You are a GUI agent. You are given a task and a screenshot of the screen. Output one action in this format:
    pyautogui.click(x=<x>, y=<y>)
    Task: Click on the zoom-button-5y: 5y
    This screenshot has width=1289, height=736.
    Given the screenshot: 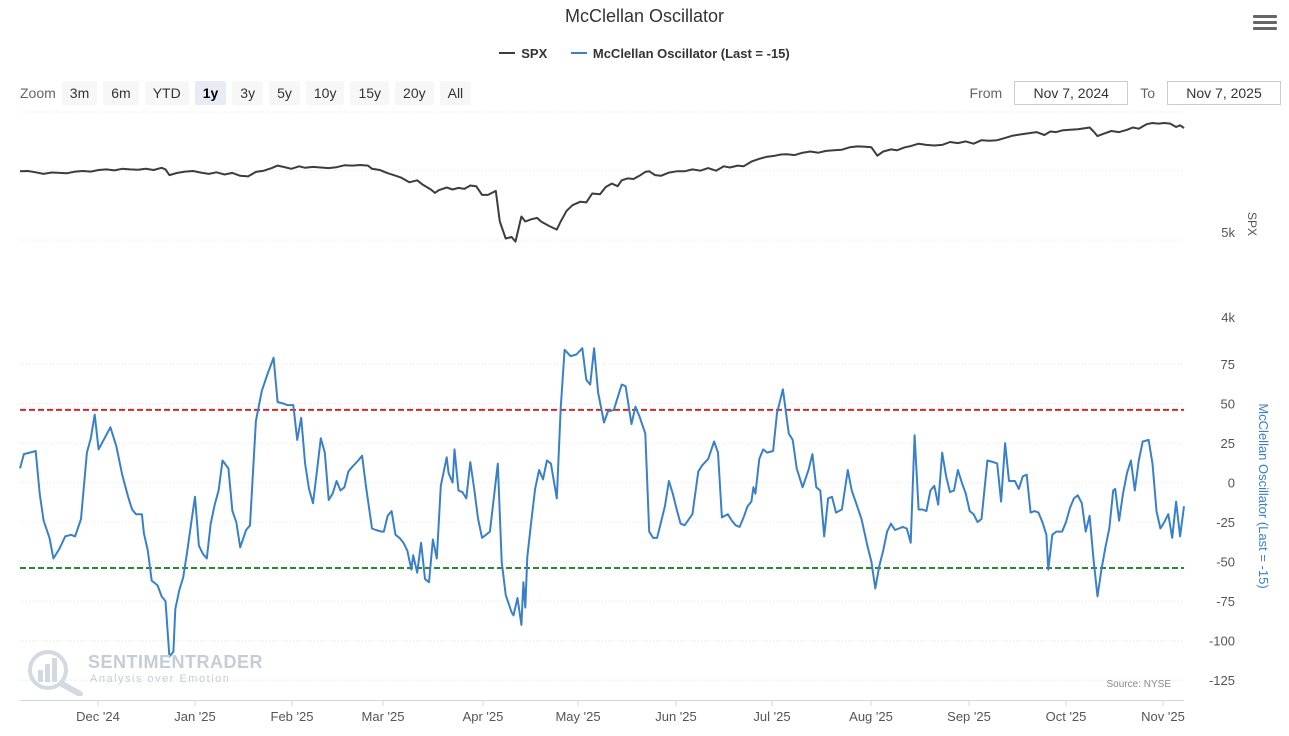 What is the action you would take?
    pyautogui.click(x=284, y=93)
    